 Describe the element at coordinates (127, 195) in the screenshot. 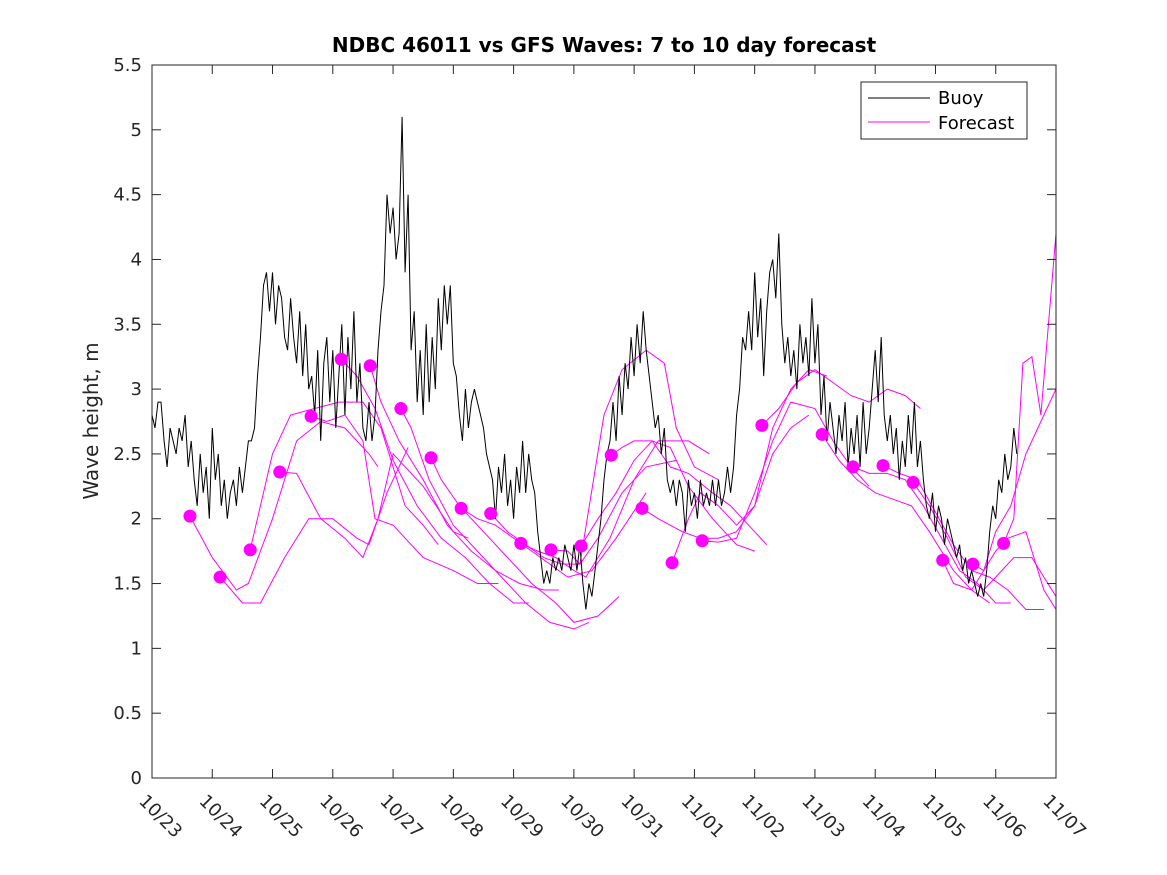

I see `y-tick-label: 4.5` at that location.